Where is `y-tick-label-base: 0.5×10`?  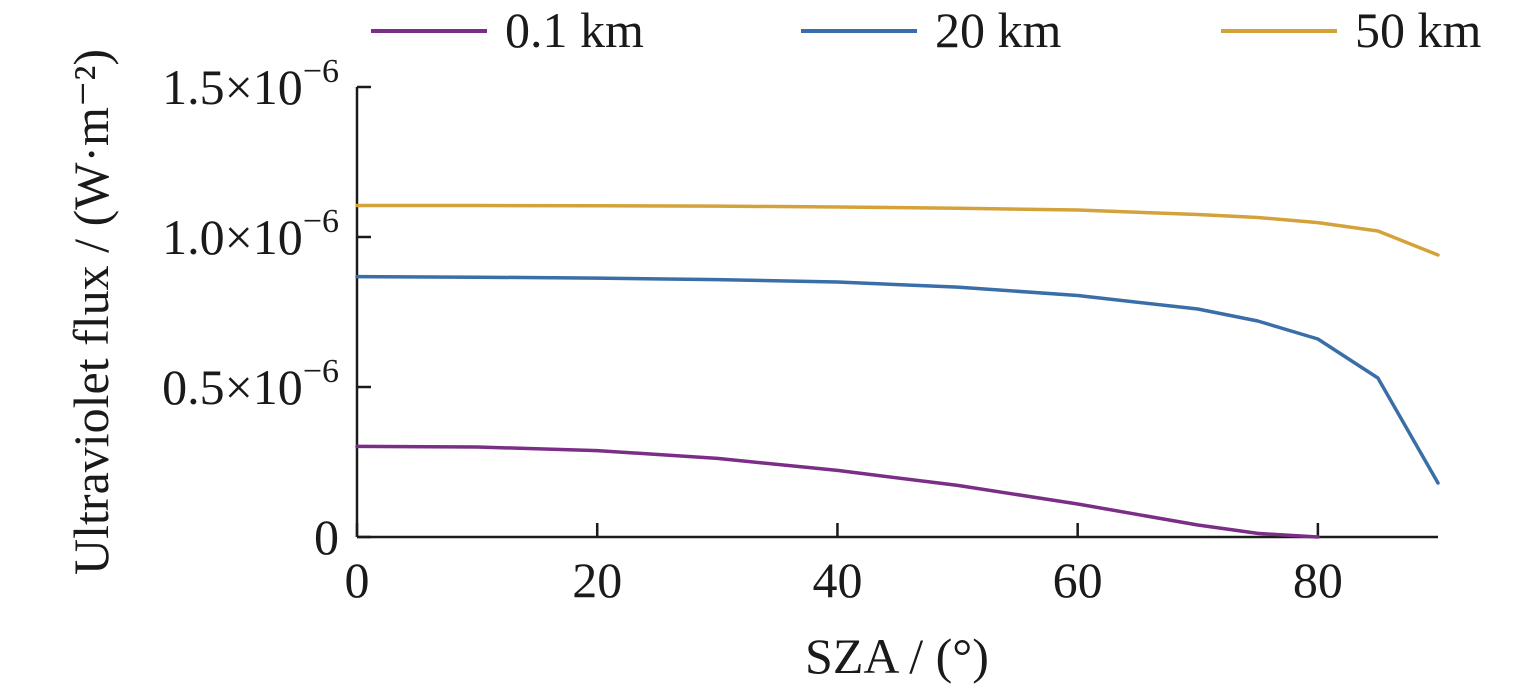
y-tick-label-base: 0.5×10 is located at coordinates (232, 387).